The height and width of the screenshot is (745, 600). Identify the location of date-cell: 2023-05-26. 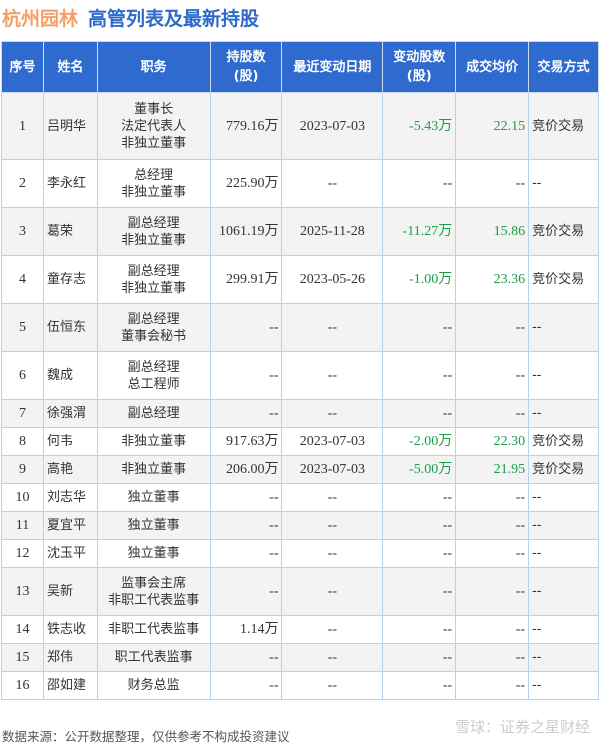
(332, 279).